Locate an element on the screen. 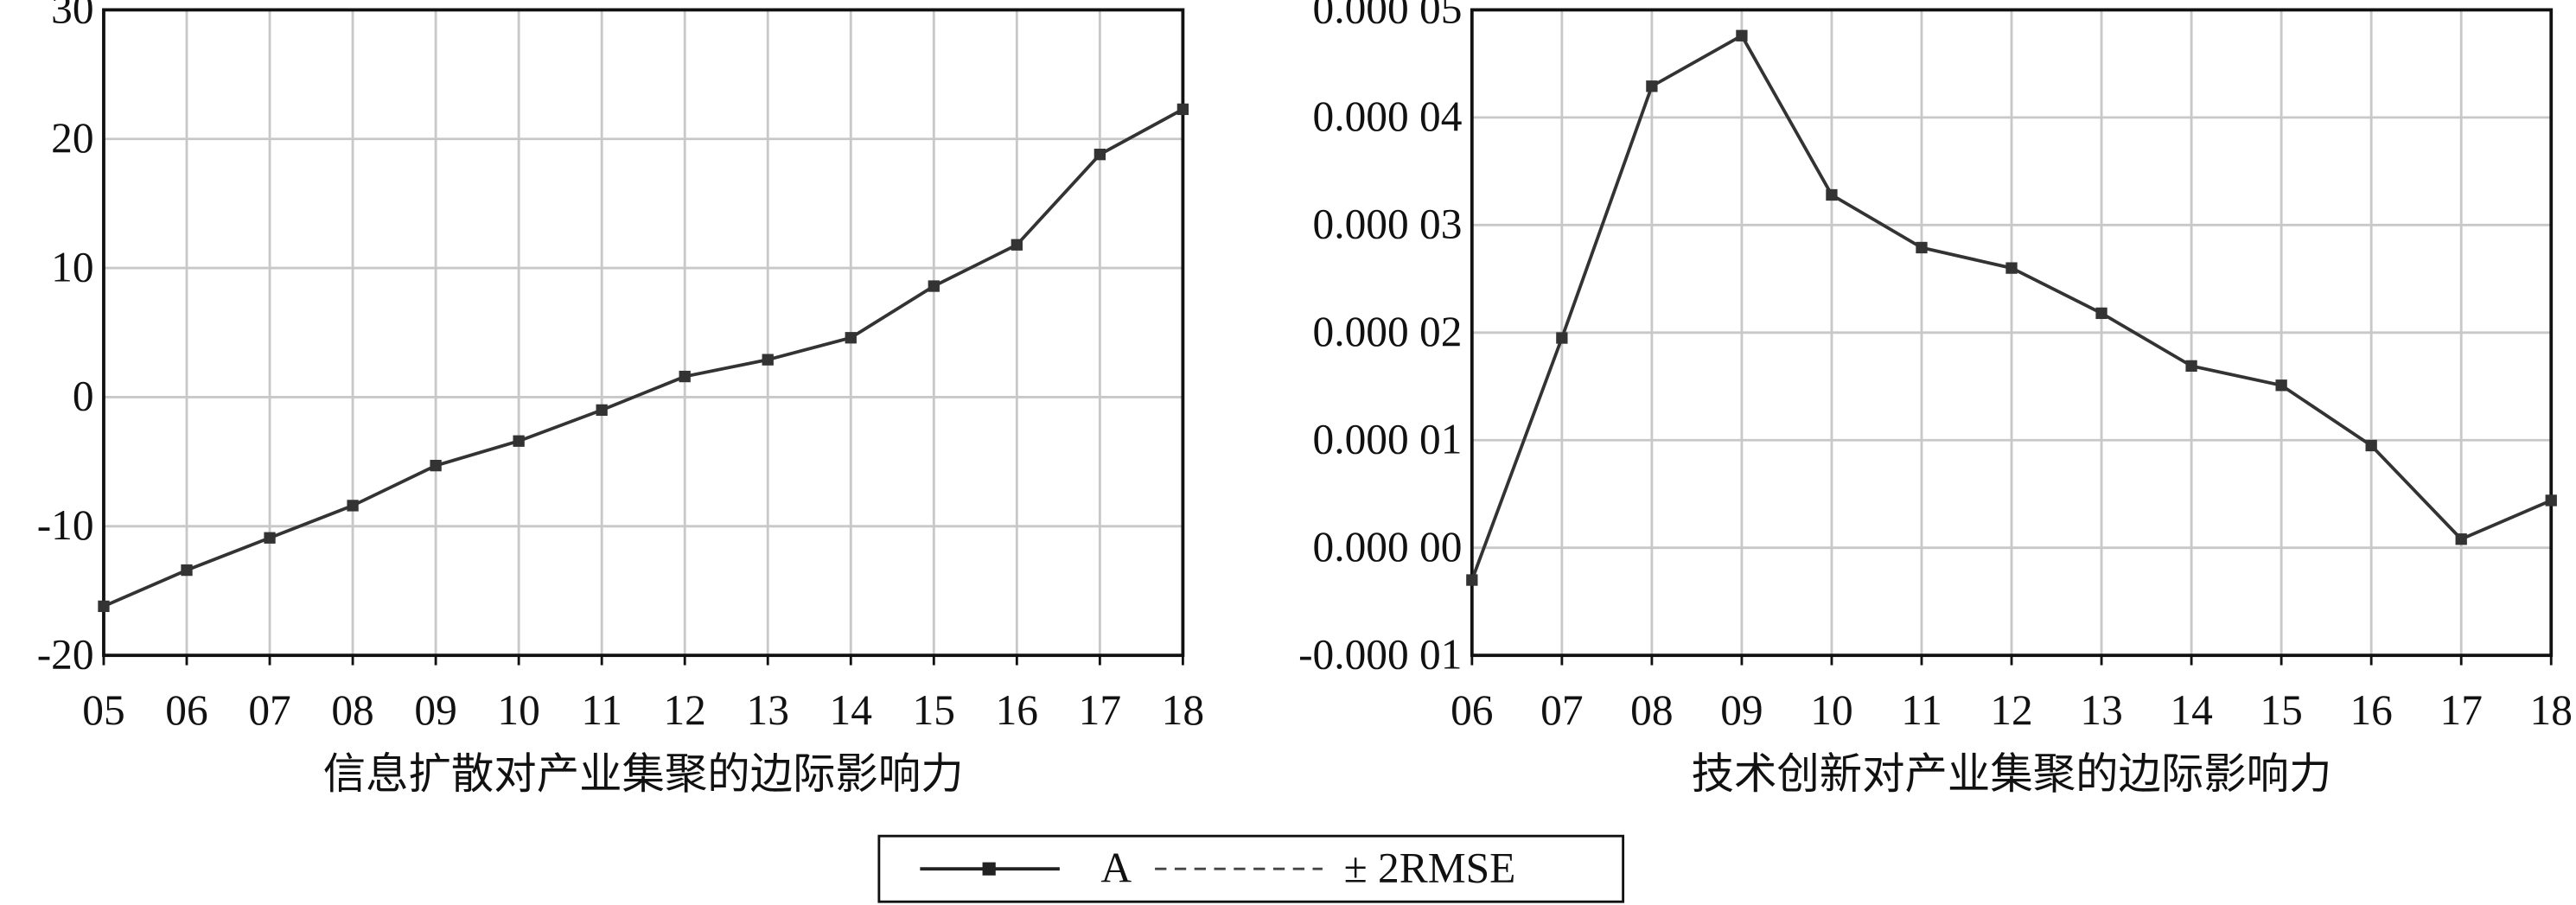  y-tick-label: -0.000 01 is located at coordinates (1380, 654).